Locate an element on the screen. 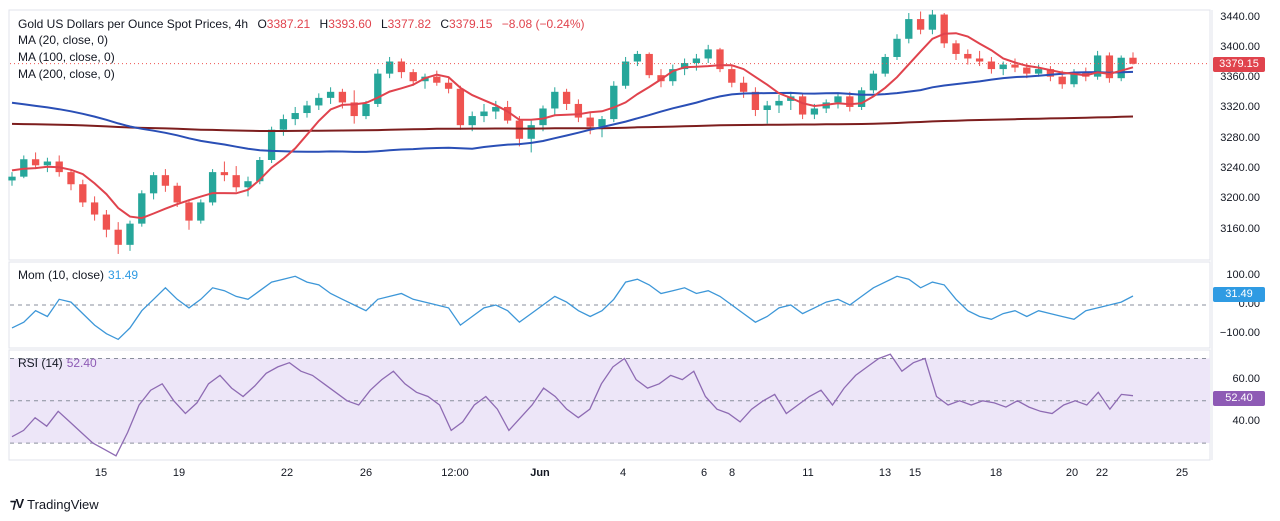 This screenshot has width=1280, height=521. mom-line is located at coordinates (572, 308).